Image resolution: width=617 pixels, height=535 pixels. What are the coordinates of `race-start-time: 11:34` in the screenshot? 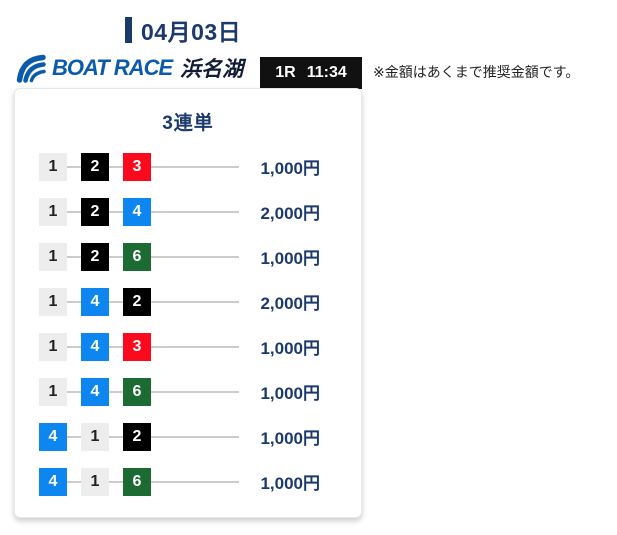 It's located at (326, 72).